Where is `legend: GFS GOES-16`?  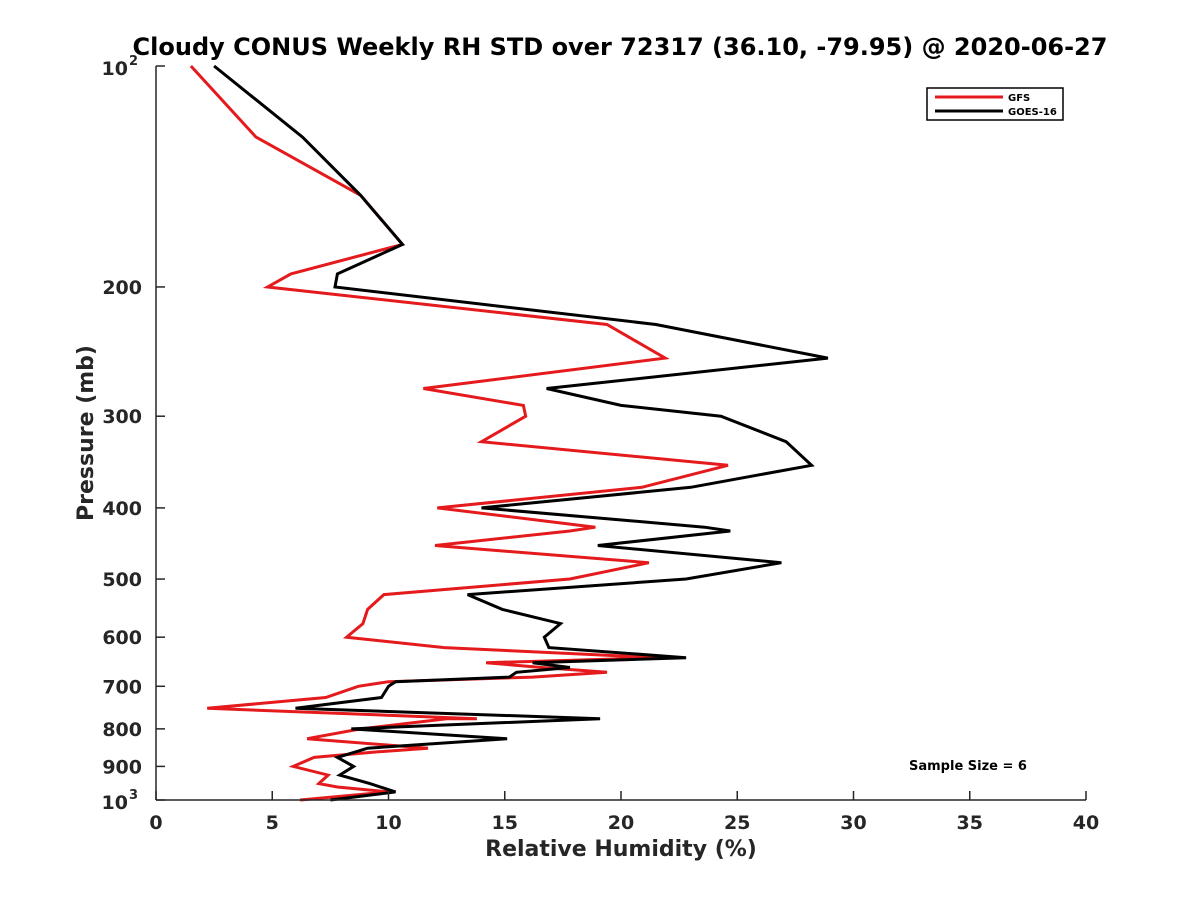
legend: GFS GOES-16 is located at coordinates (995, 104).